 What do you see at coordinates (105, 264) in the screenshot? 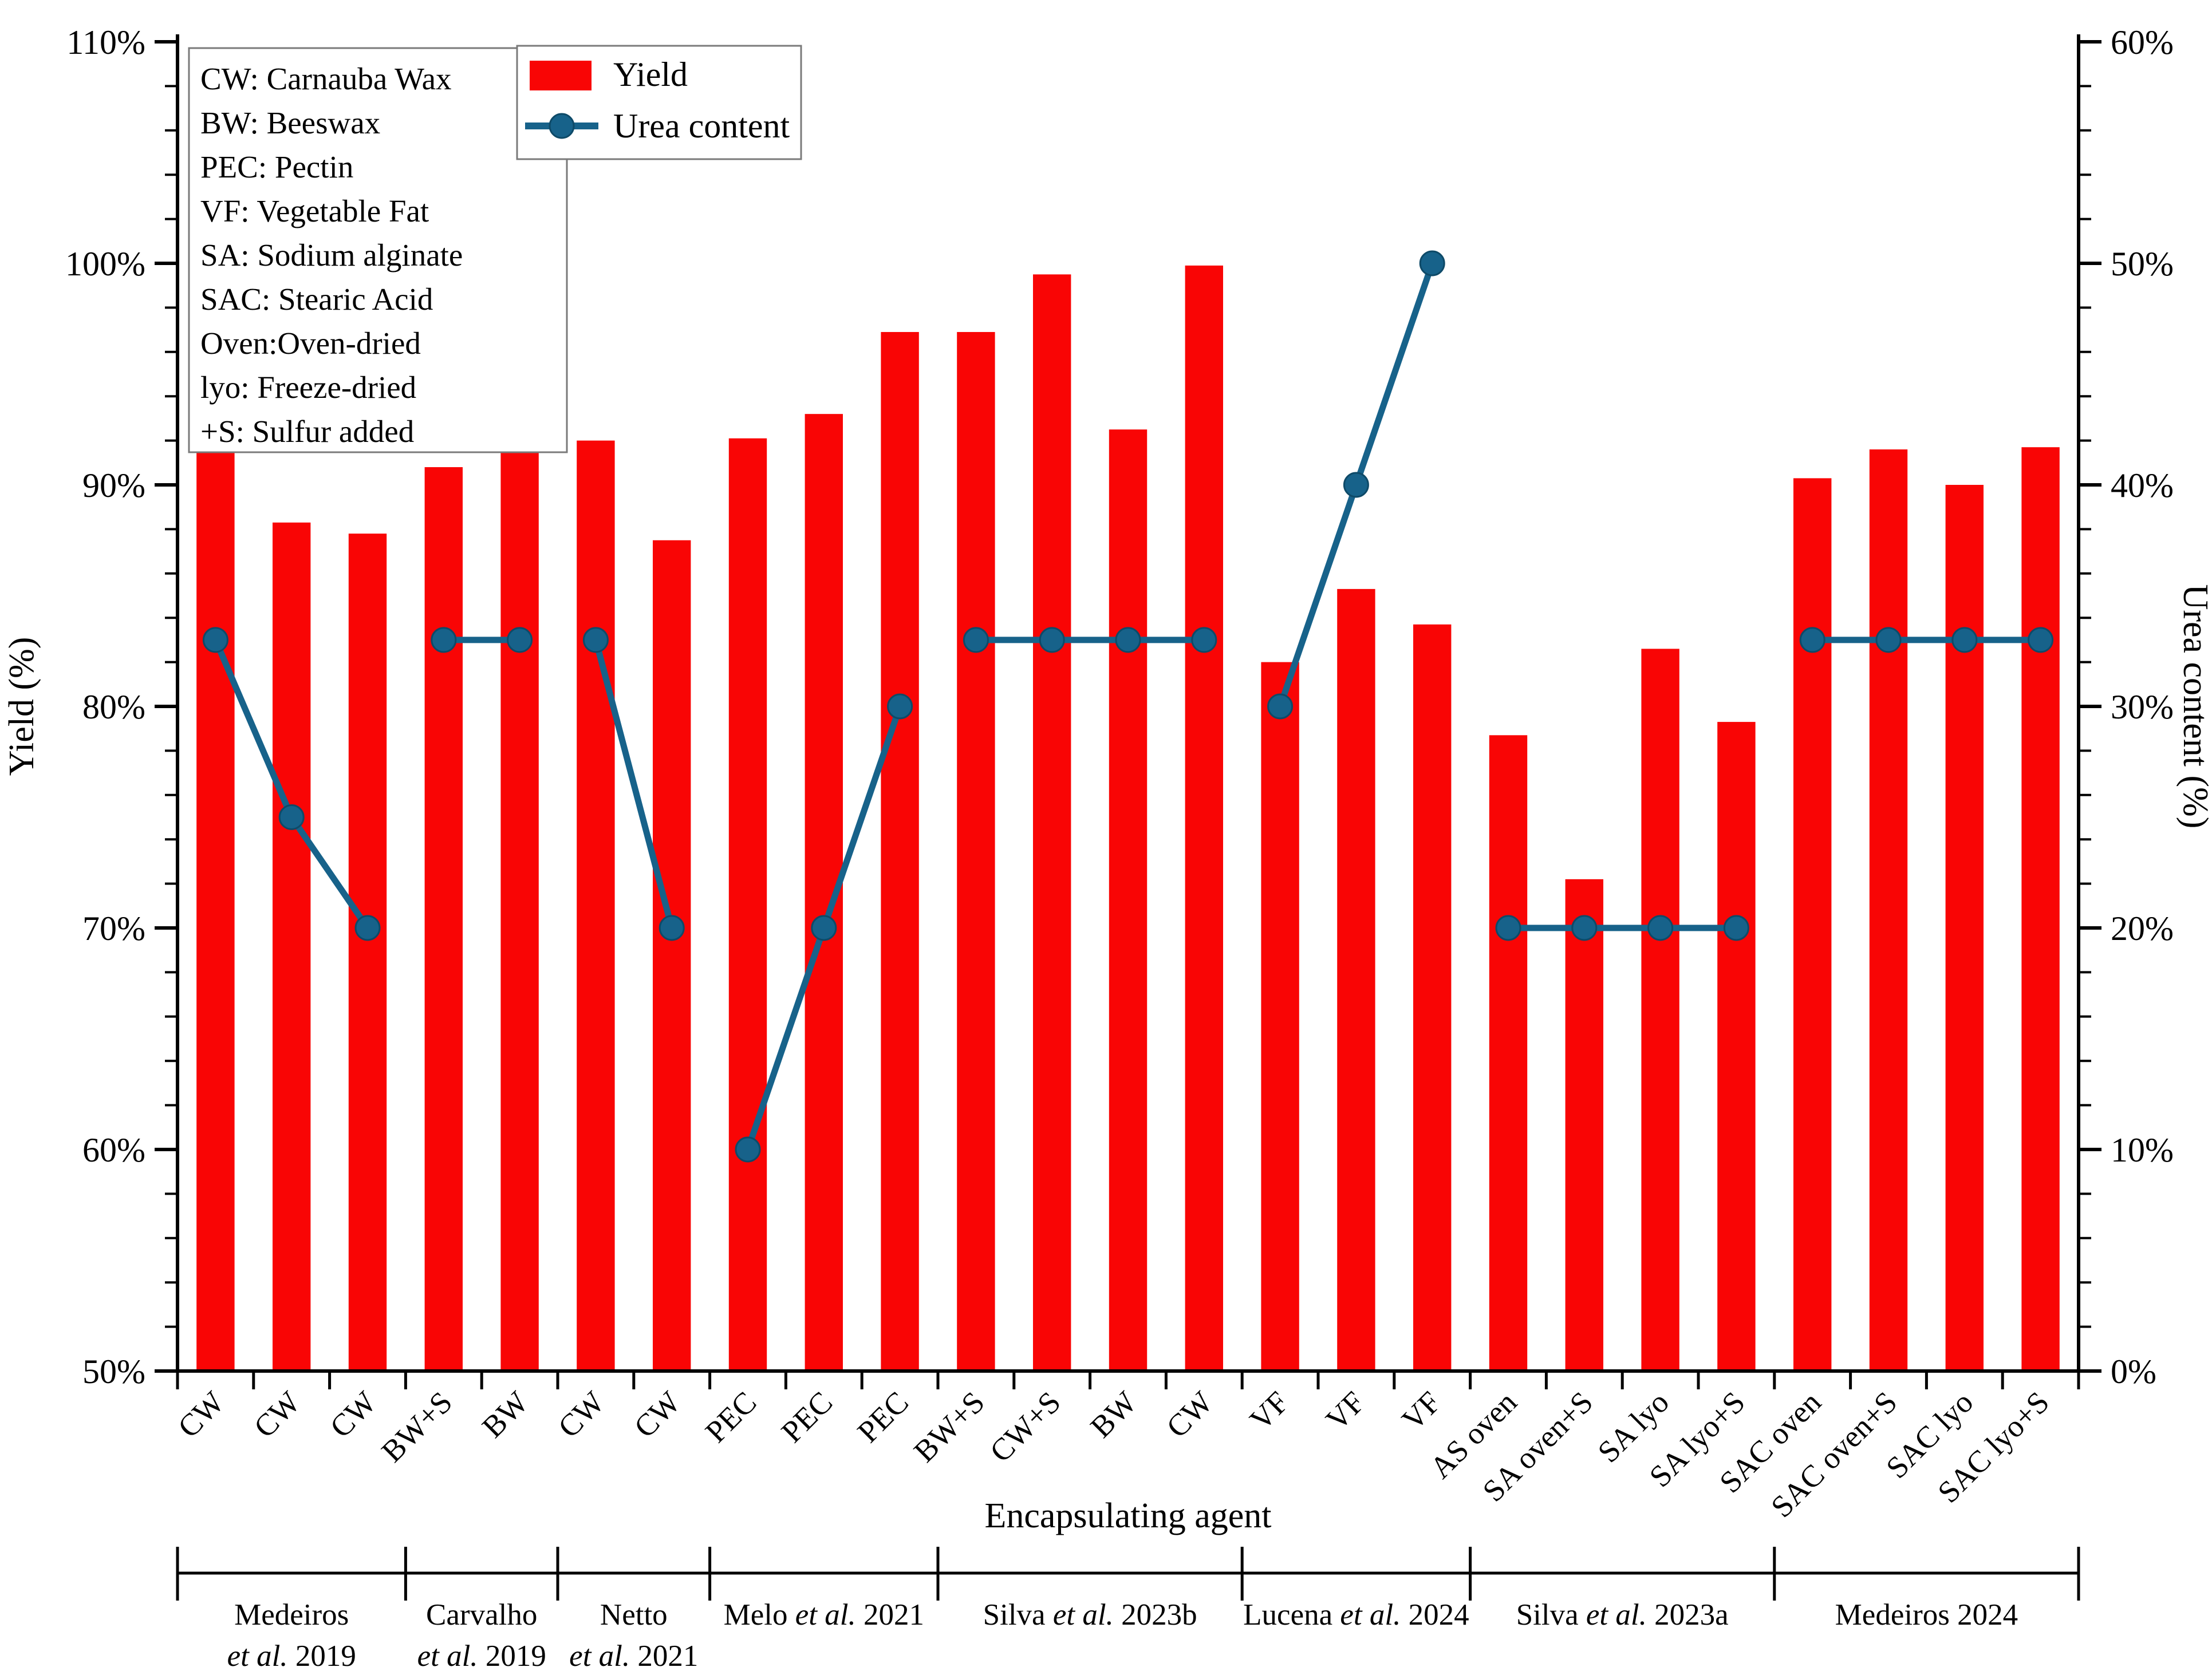
I see `left-tick-label: 100%` at bounding box center [105, 264].